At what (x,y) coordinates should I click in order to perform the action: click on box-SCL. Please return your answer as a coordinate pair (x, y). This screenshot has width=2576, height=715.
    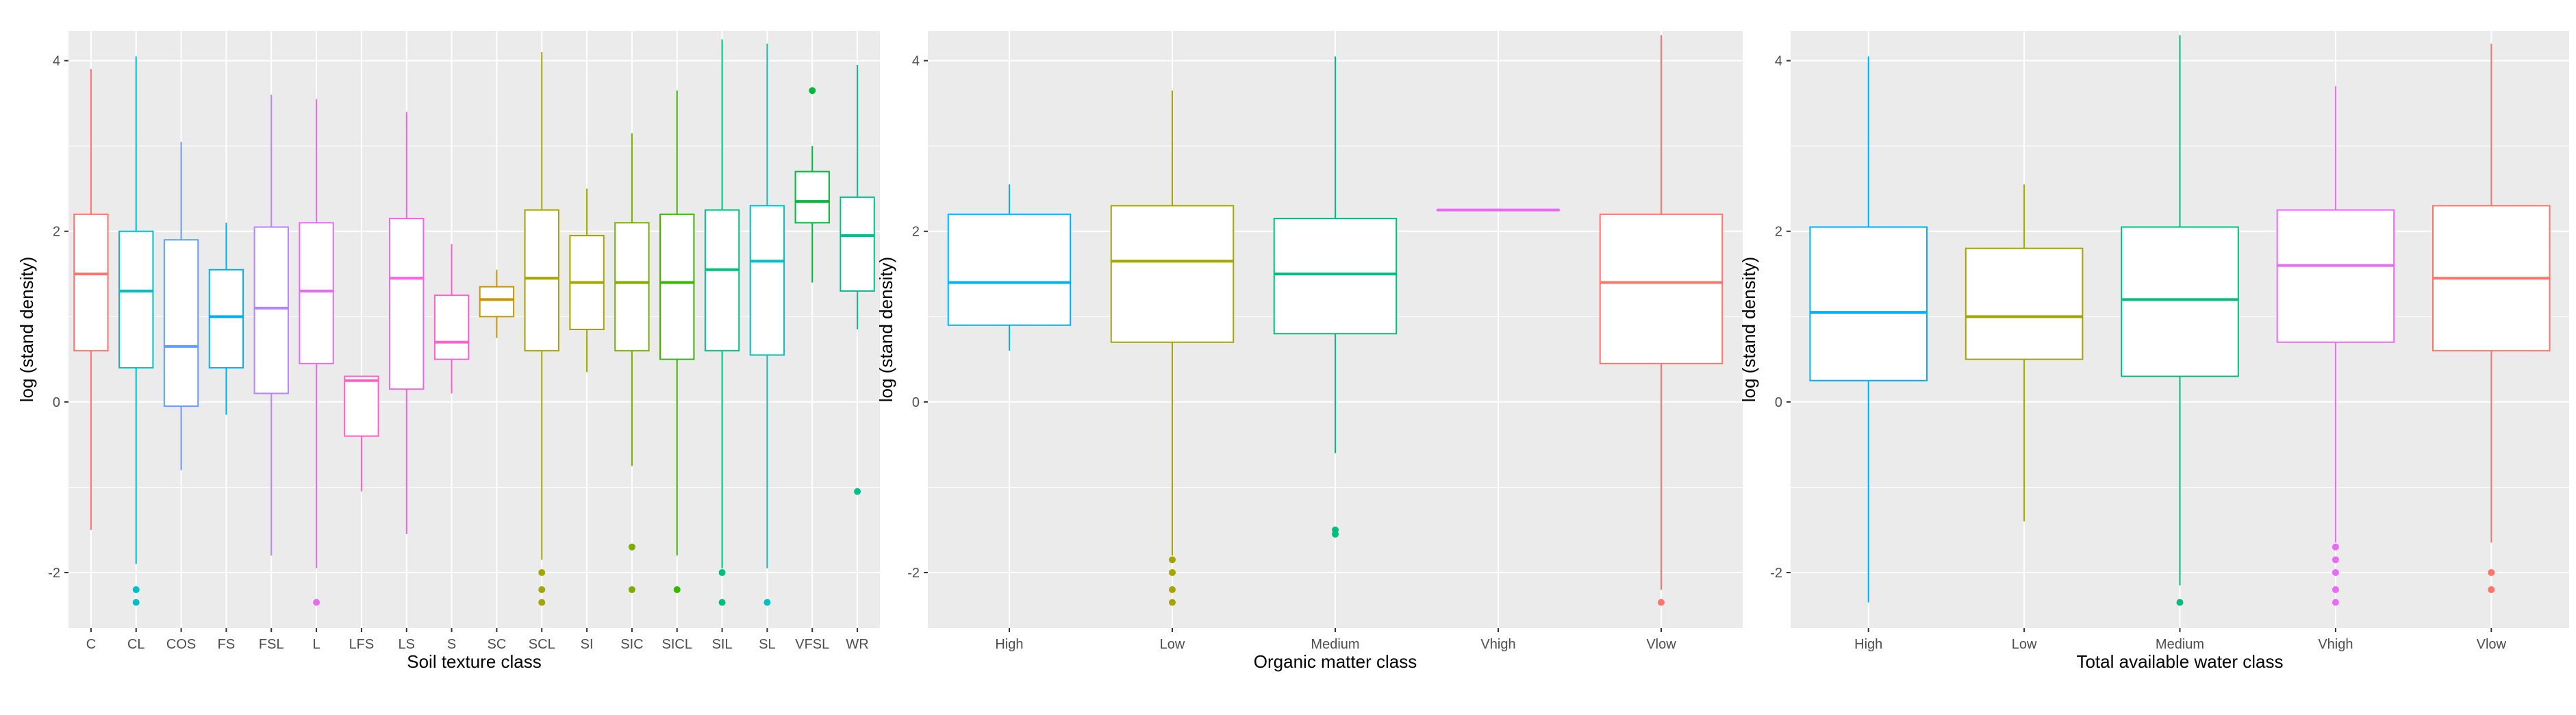
    Looking at the image, I should click on (541, 329).